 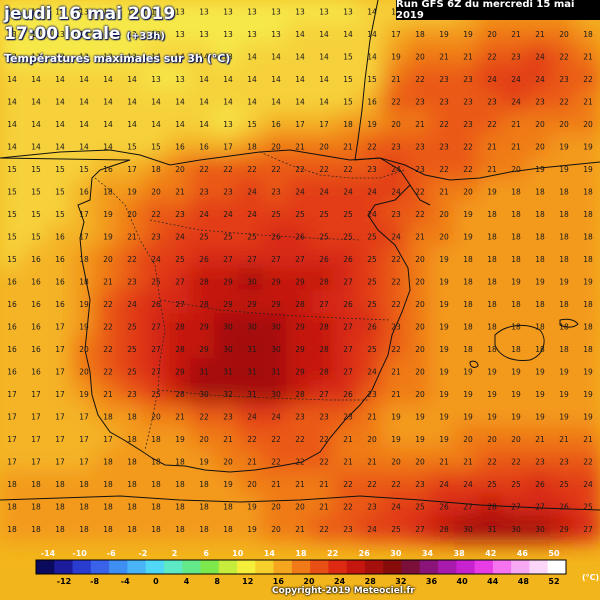 I want to click on temperature-value: 24, so click(x=252, y=416).